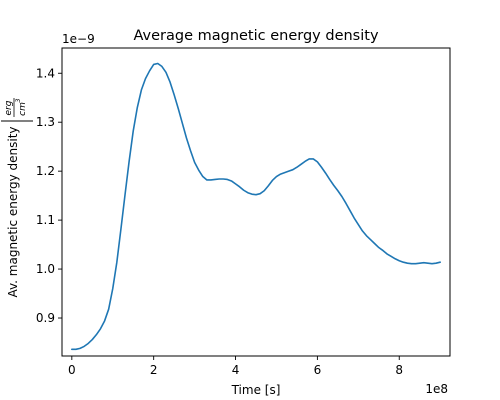  I want to click on y-tick-label: 1.0, so click(45, 269).